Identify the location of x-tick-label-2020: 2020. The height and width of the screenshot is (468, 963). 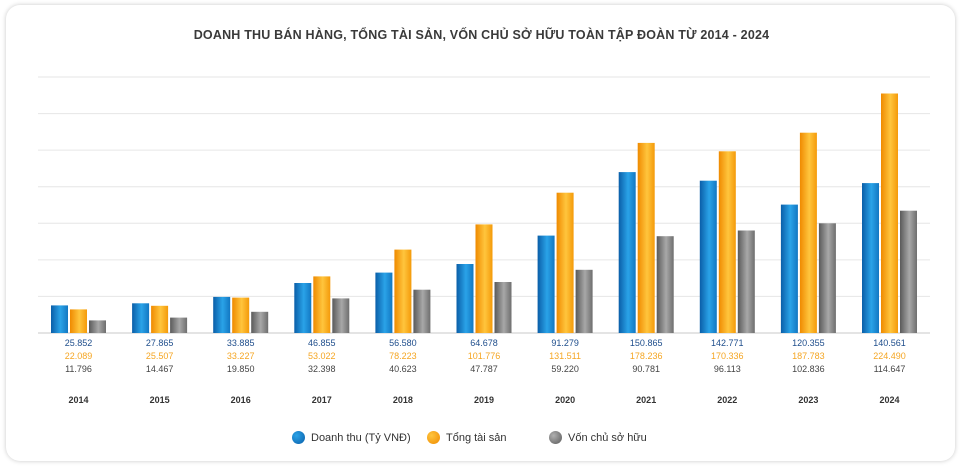
(565, 400).